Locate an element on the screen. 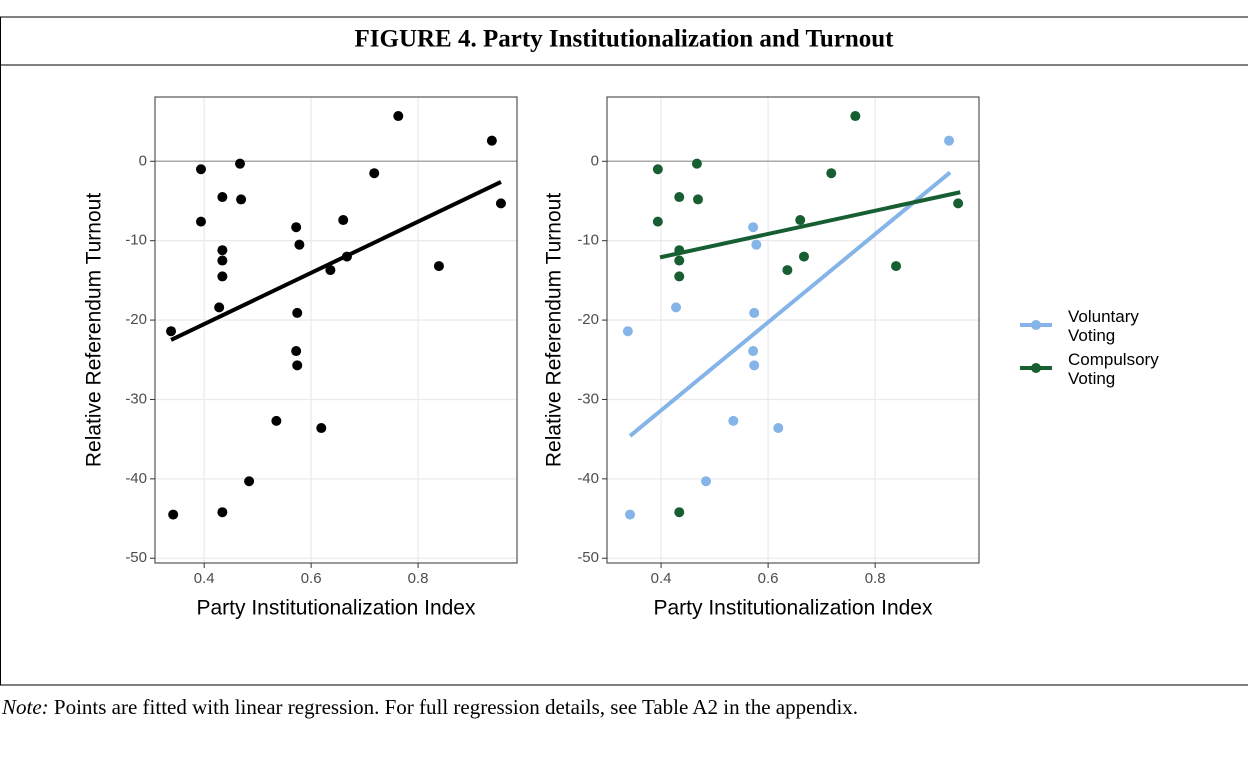 The height and width of the screenshot is (768, 1248). legend-label: Compulsory Voting is located at coordinates (1113, 369).